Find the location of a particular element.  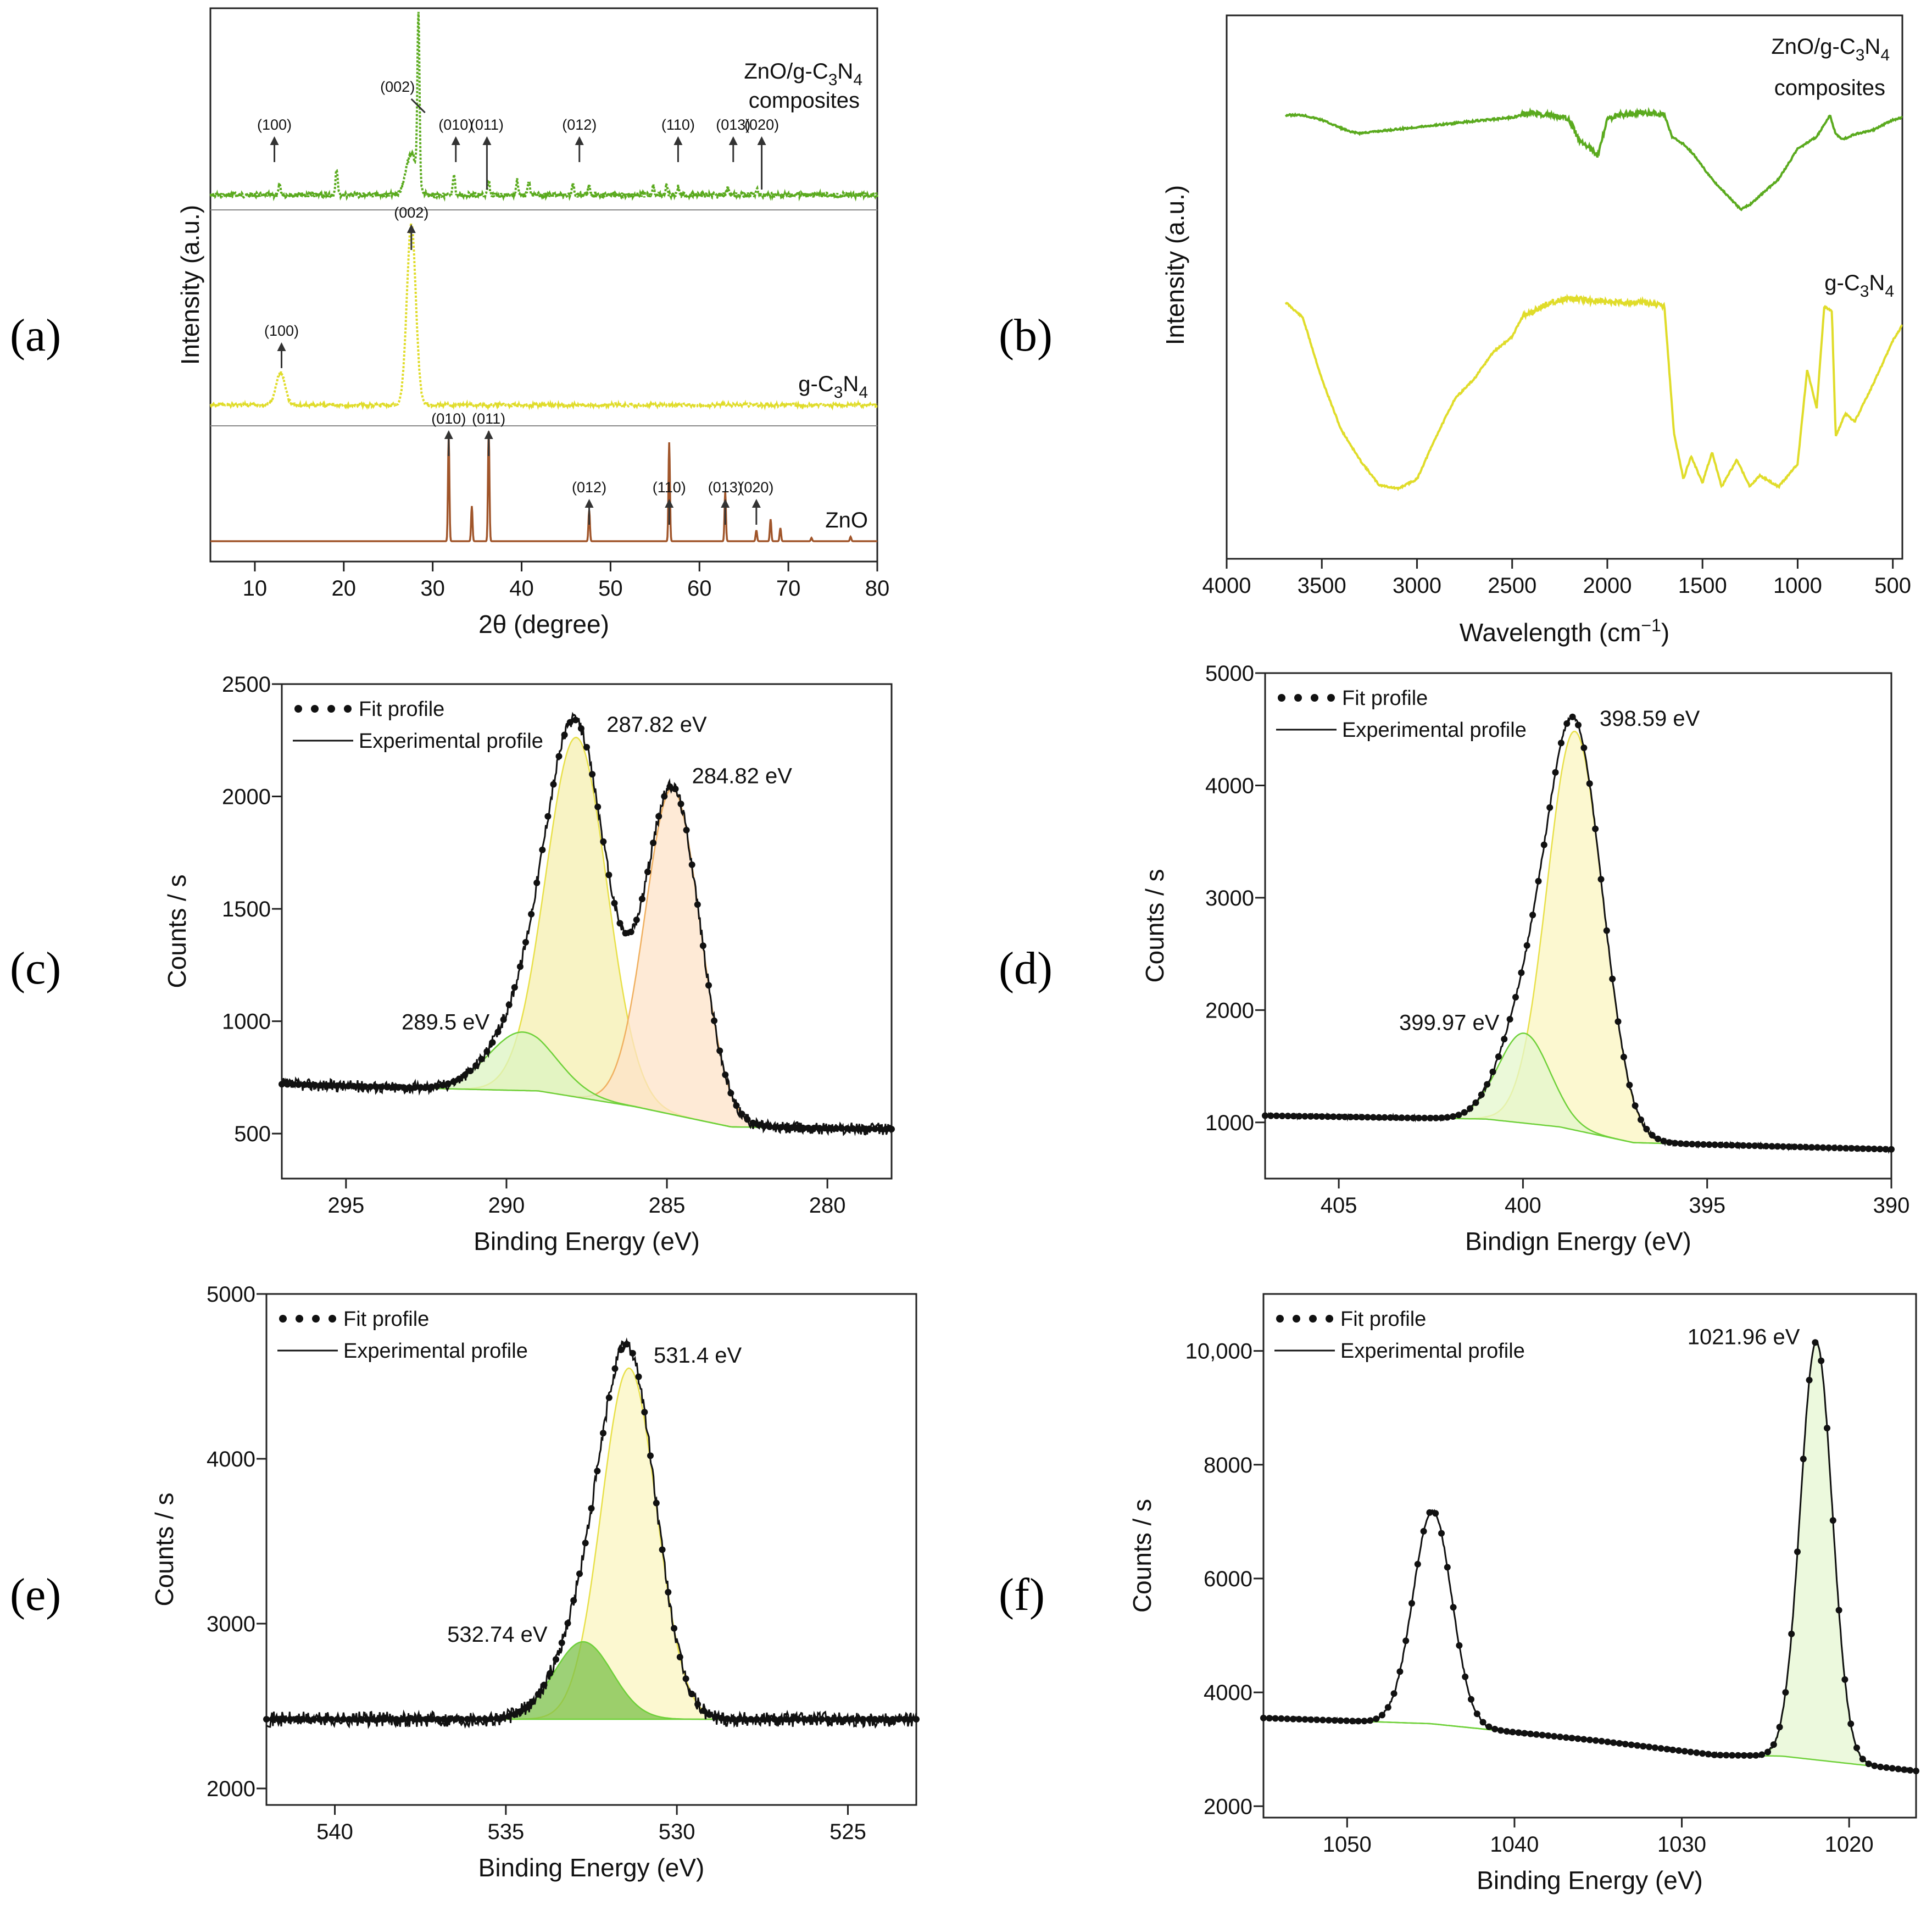

y-tick-label: 2000 is located at coordinates (246, 797).